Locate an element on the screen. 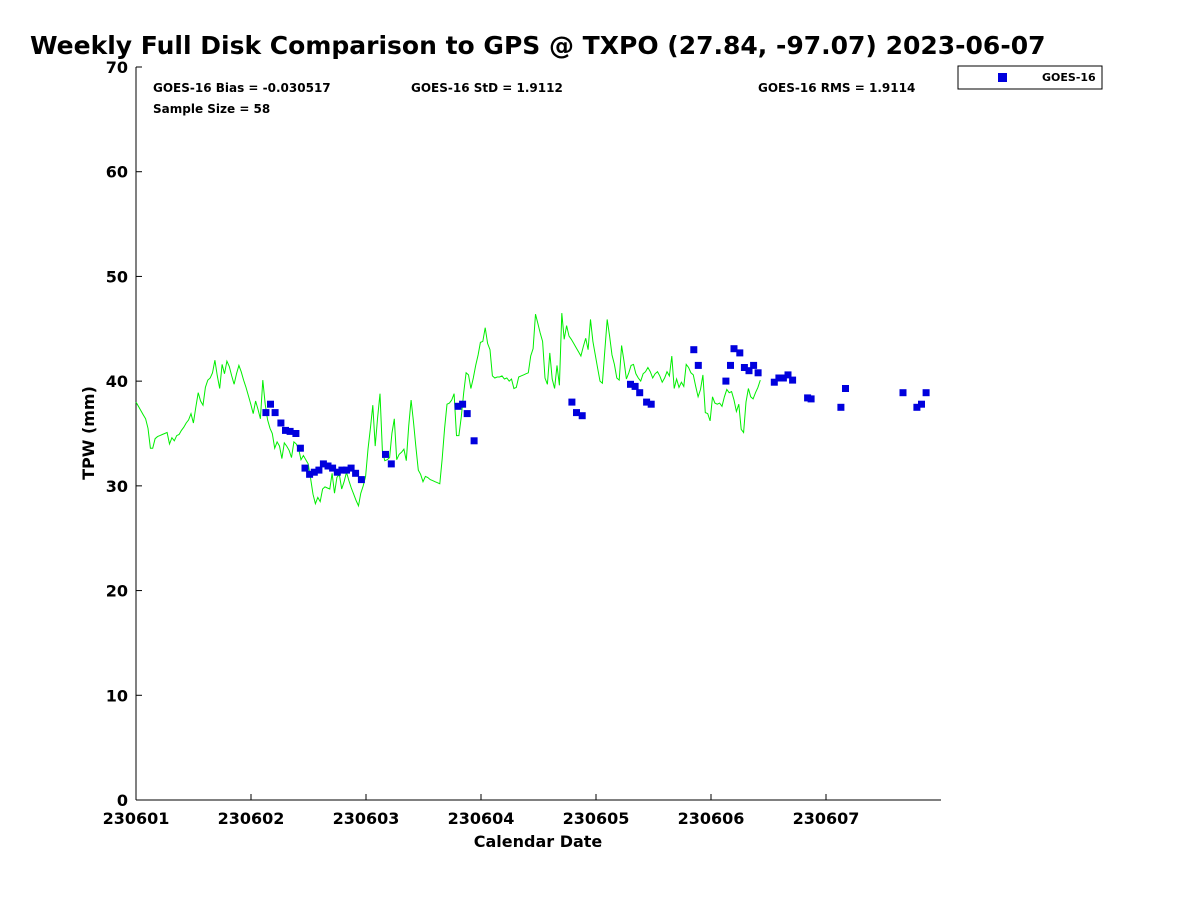 This screenshot has height=900, width=1200. y-tick-label: 10 is located at coordinates (117, 695).